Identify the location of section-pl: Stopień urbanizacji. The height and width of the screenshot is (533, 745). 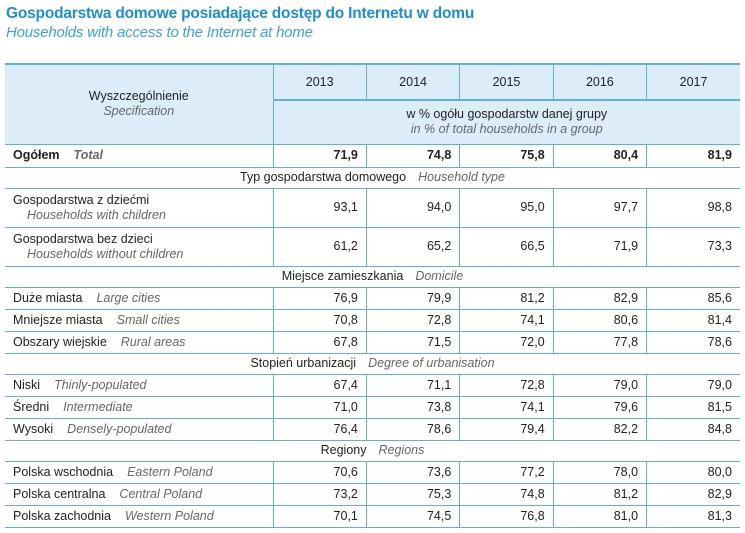
(303, 363).